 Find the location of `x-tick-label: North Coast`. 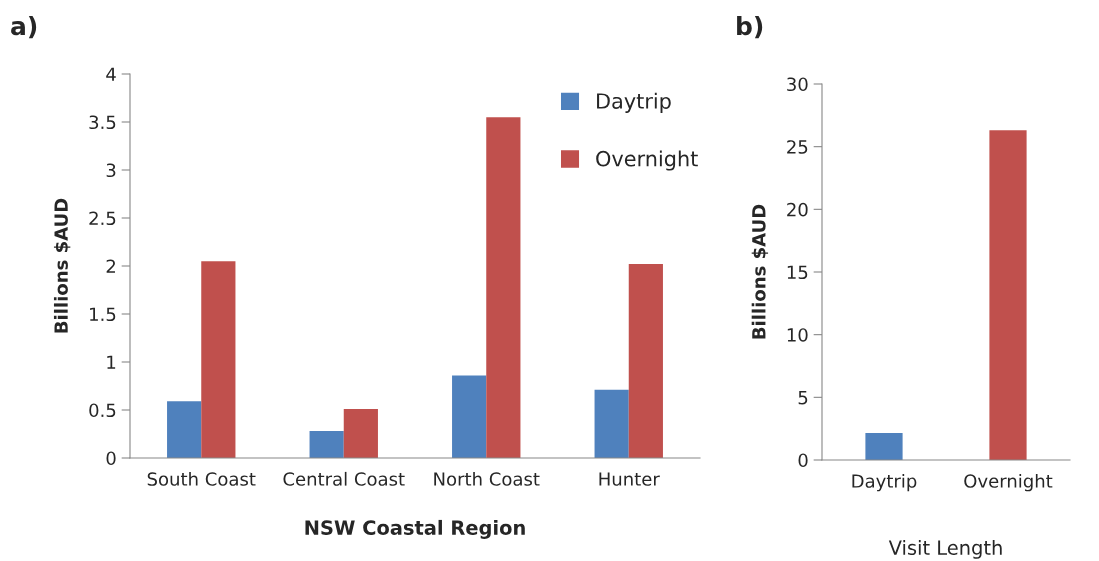

x-tick-label: North Coast is located at coordinates (487, 478).